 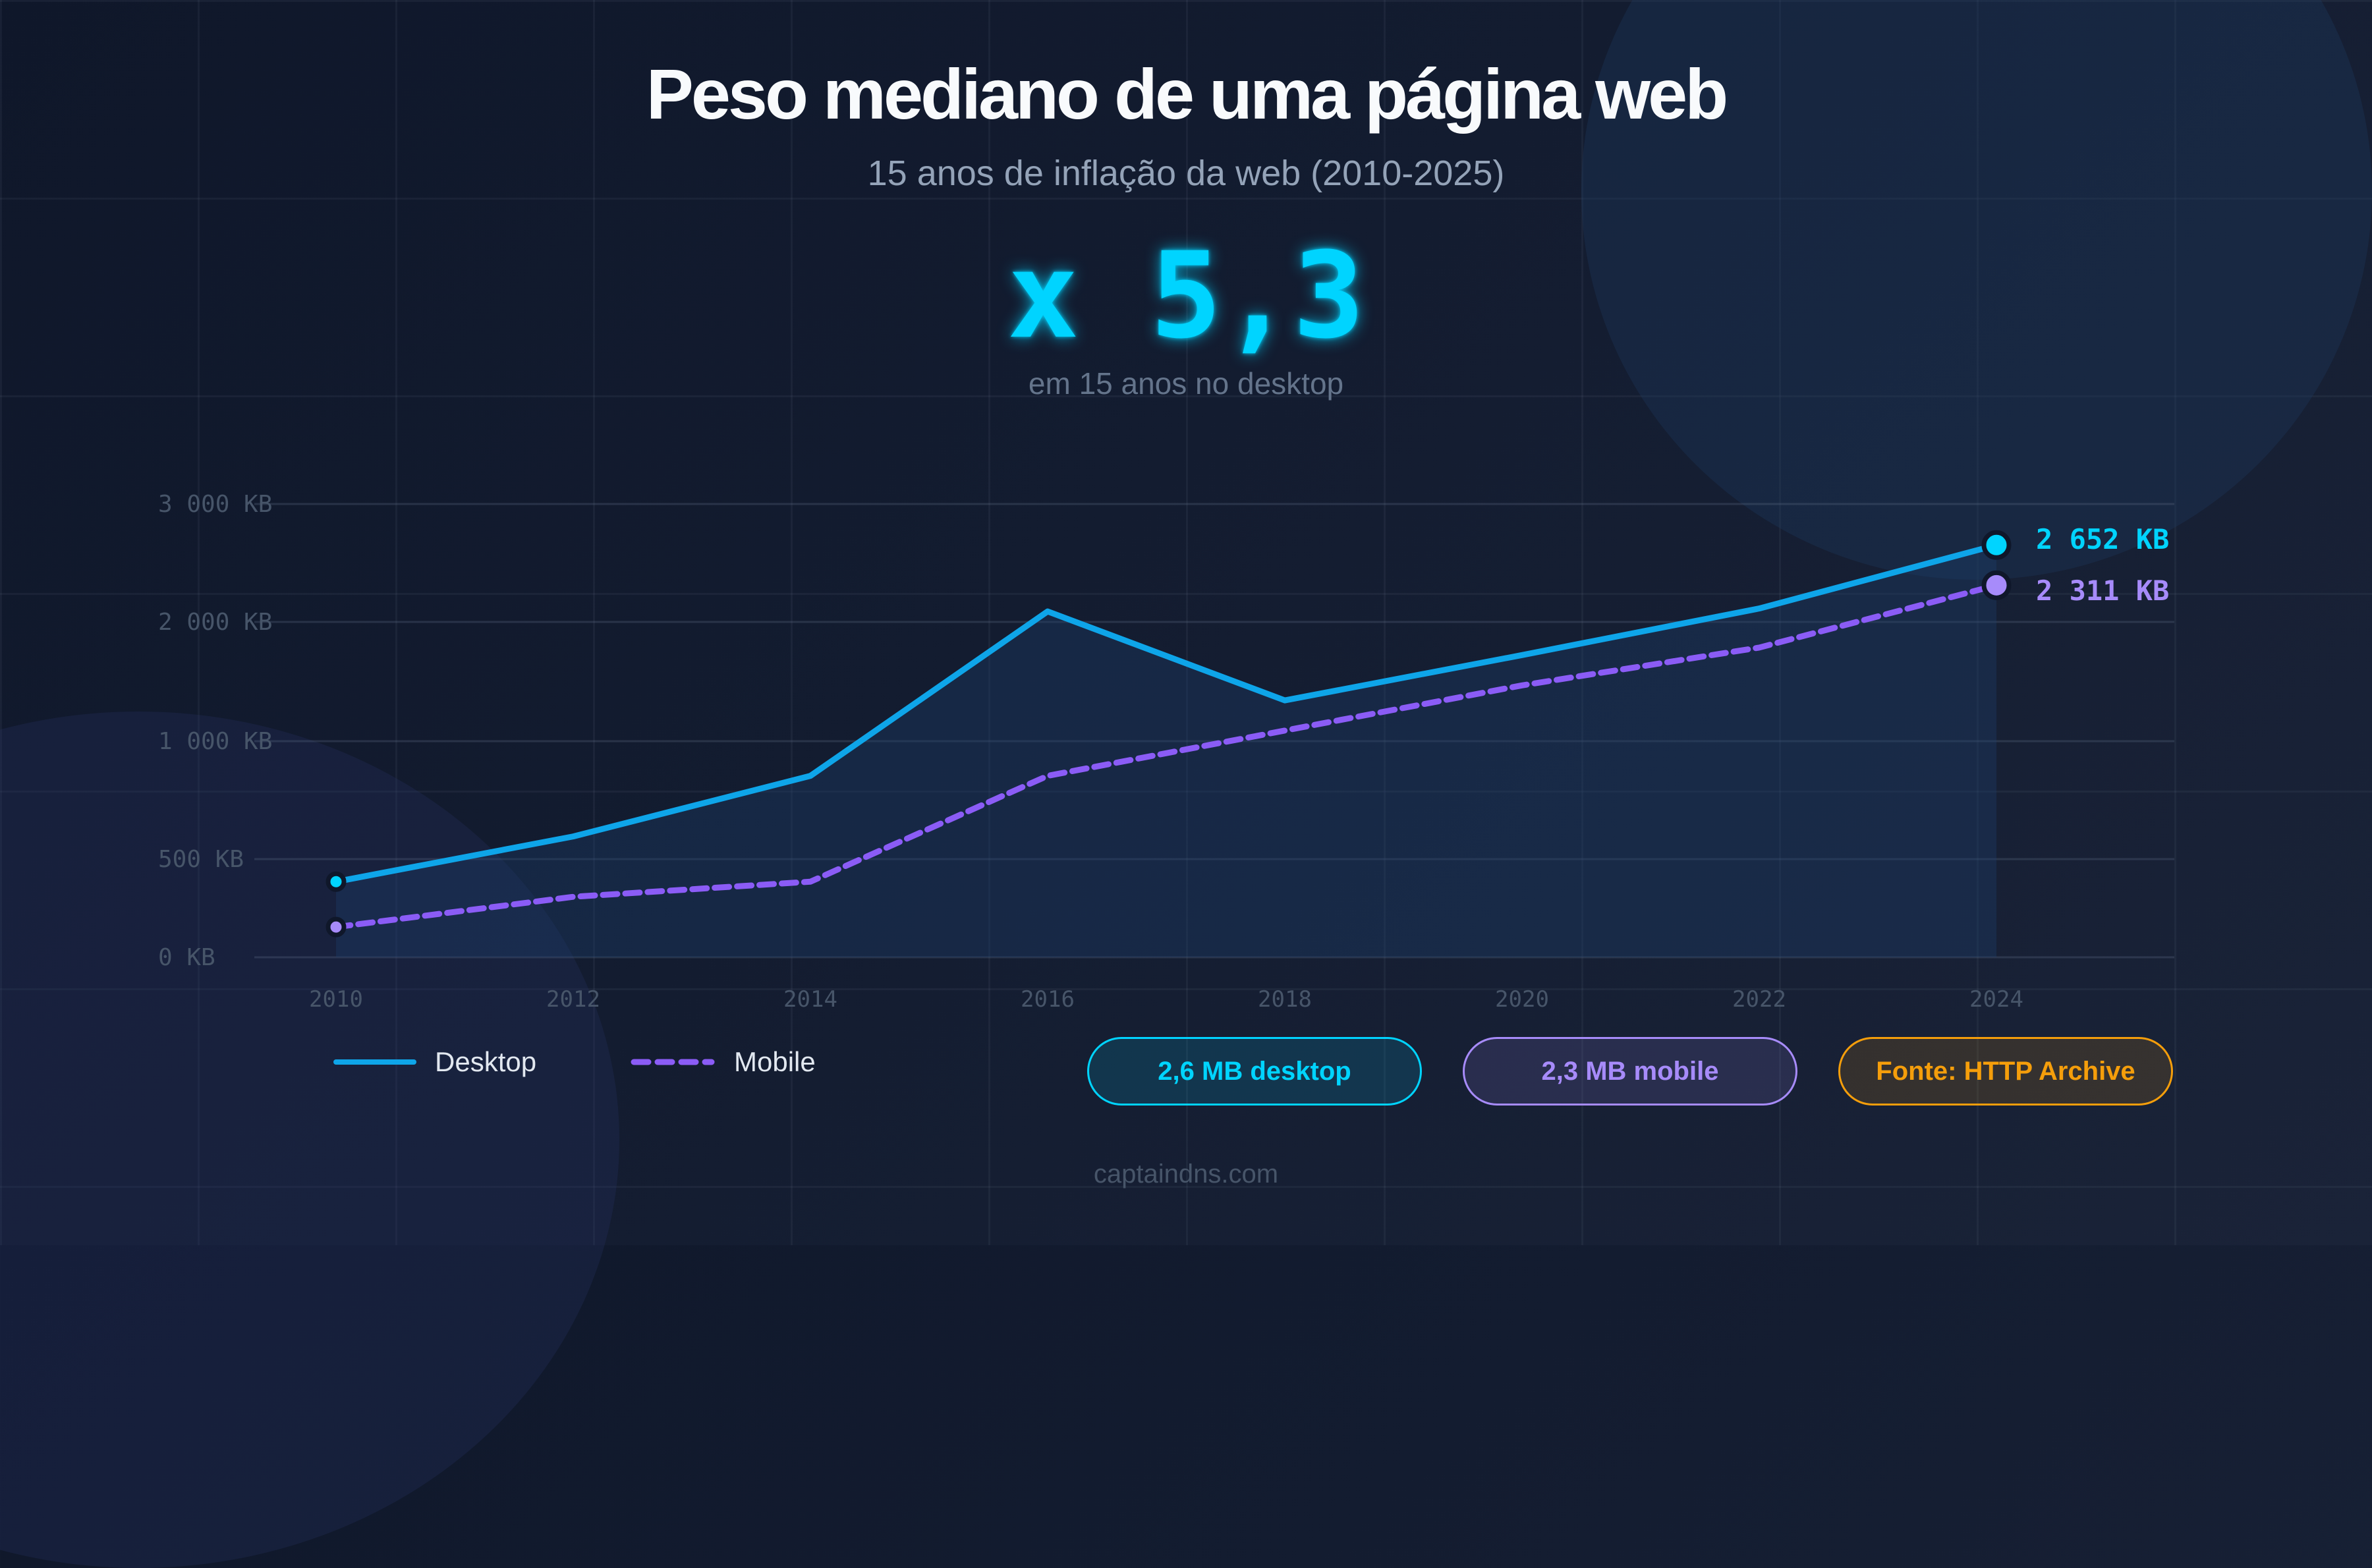 I want to click on badge-source: Fonte: HTTP Archive, so click(x=2005, y=1071).